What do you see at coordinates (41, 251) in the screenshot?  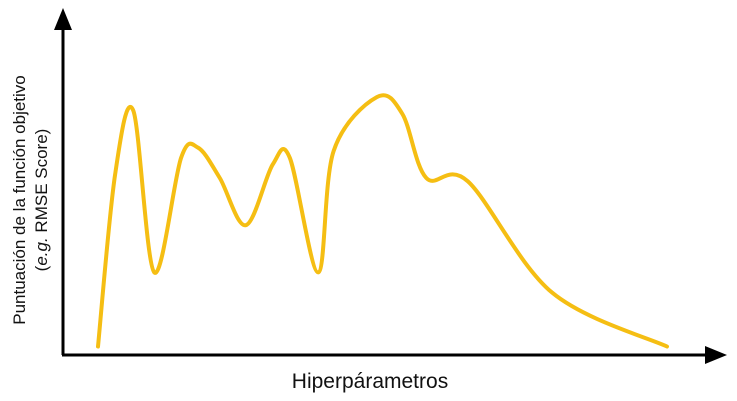 I see `y-axis-label-italic: e.g.` at bounding box center [41, 251].